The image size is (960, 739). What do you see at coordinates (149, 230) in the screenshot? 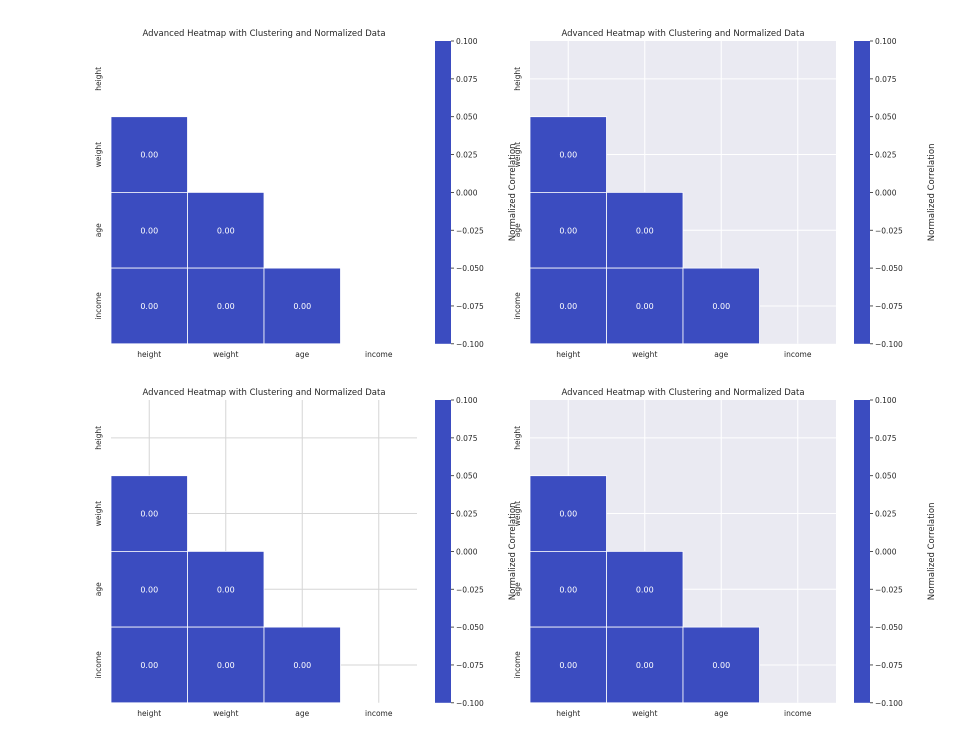
I see `heatmap-cell-age-height` at bounding box center [149, 230].